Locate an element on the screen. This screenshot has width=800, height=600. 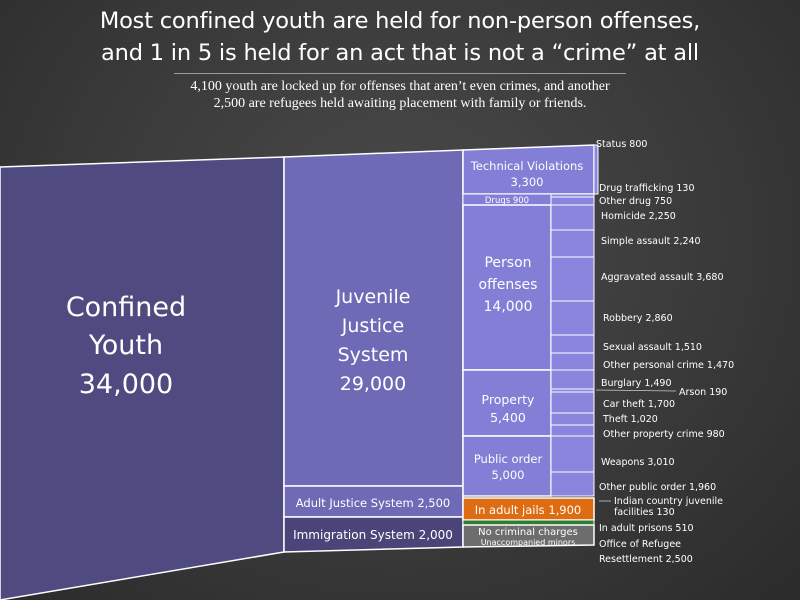
juvenile-label-2: Justice is located at coordinates (372, 326).